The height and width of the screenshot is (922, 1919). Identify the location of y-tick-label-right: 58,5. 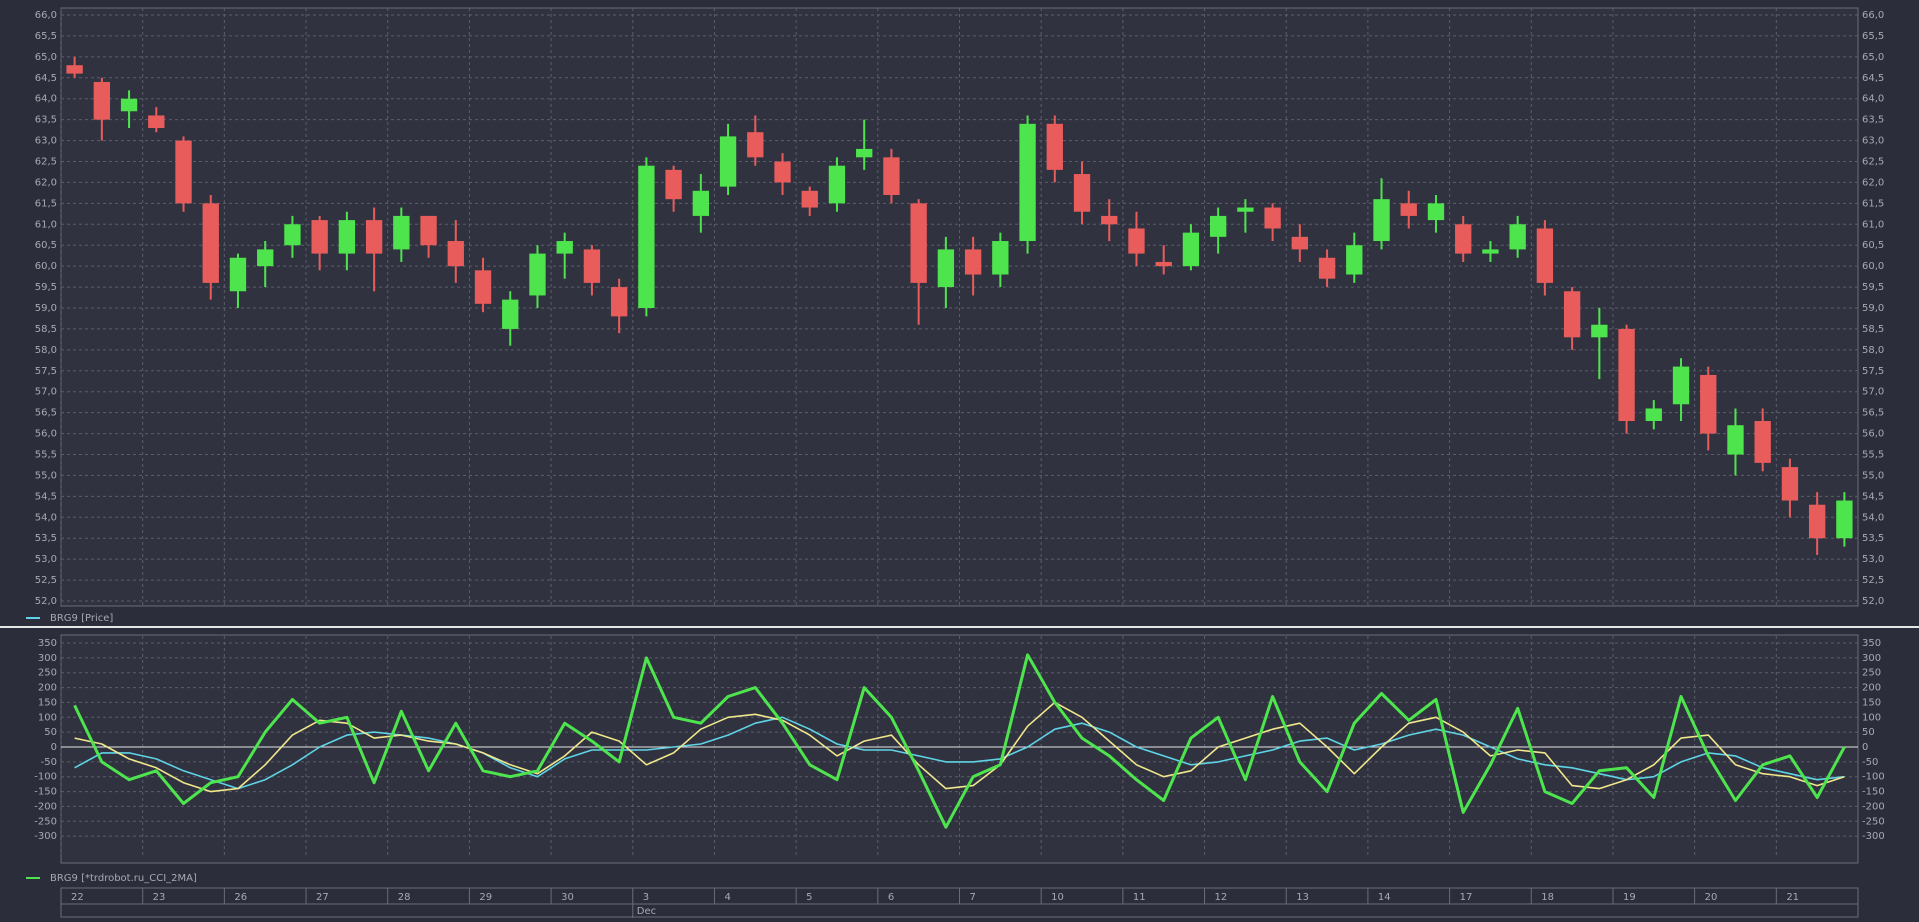
(1873, 329).